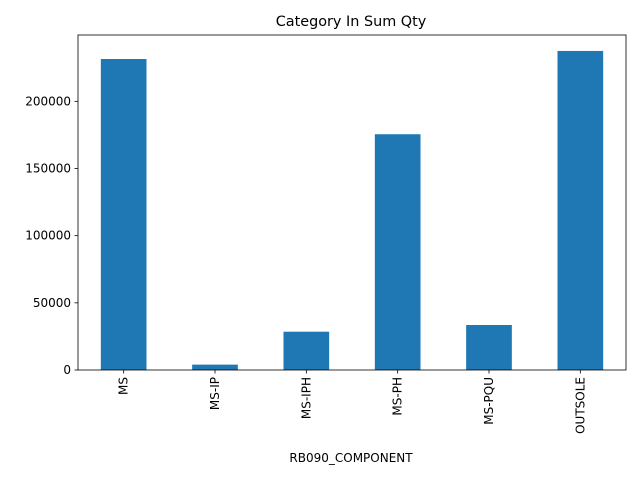 The height and width of the screenshot is (480, 640). Describe the element at coordinates (398, 396) in the screenshot. I see `x-tick-label: MS-PH` at that location.